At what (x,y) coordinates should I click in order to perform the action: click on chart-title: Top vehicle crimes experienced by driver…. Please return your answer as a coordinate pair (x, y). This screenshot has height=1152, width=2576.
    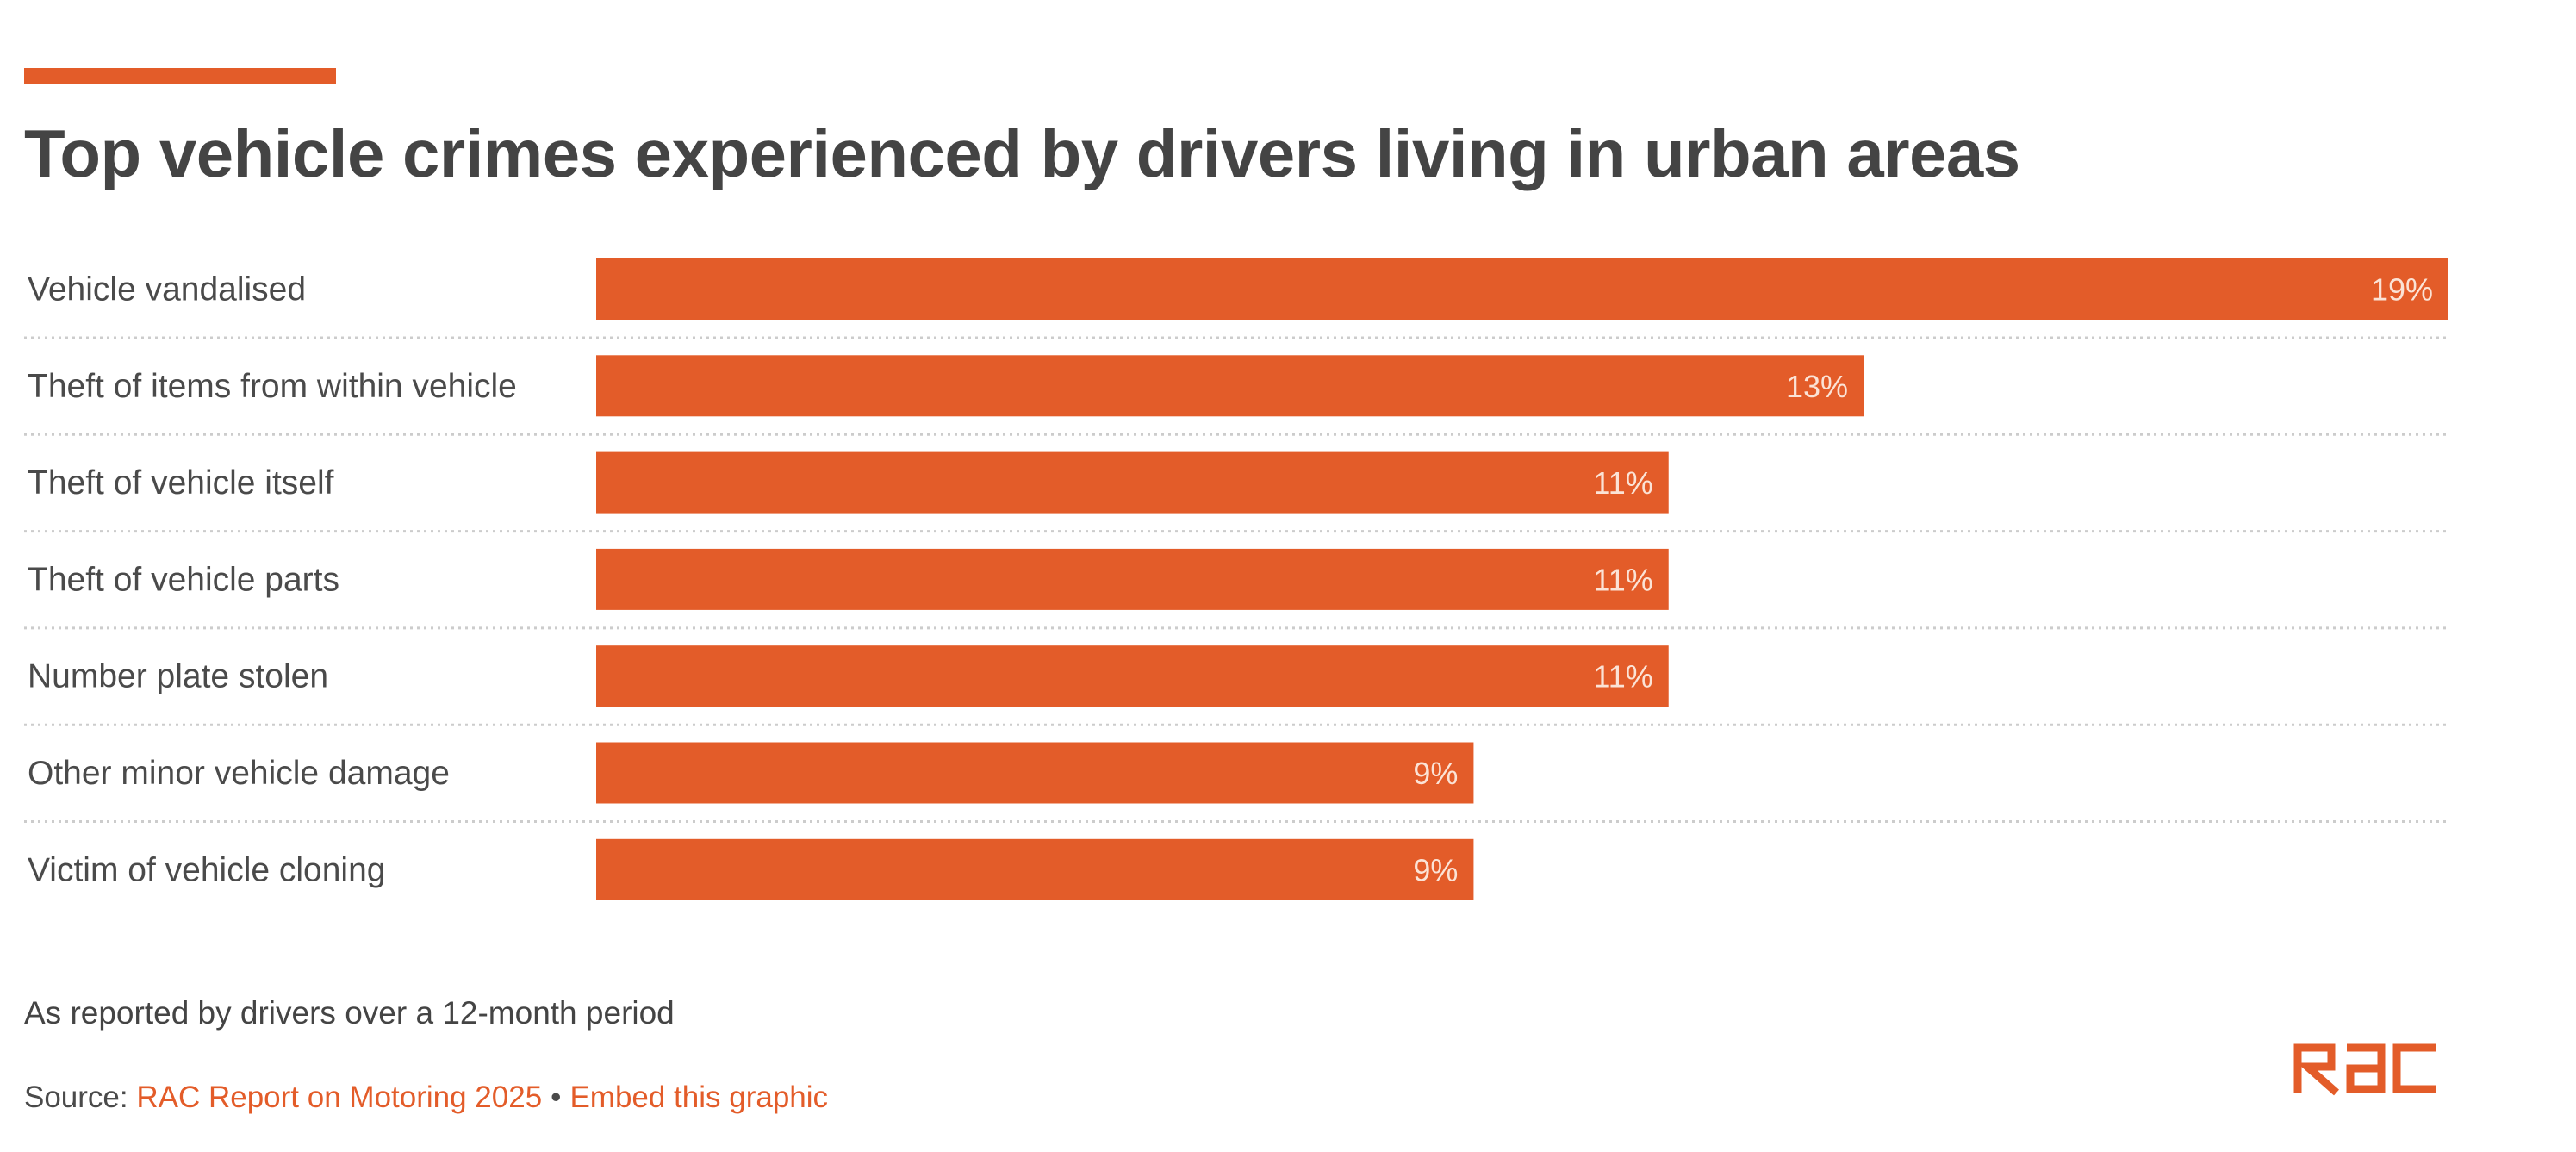
    Looking at the image, I should click on (1022, 153).